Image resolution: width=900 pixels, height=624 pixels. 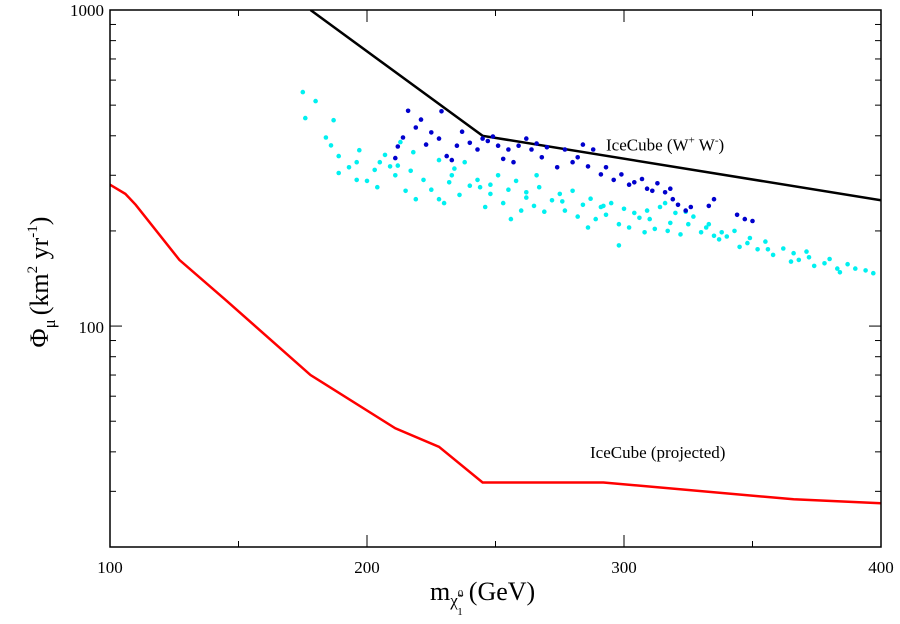 What do you see at coordinates (367, 567) in the screenshot?
I see `x-tick-label: 200` at bounding box center [367, 567].